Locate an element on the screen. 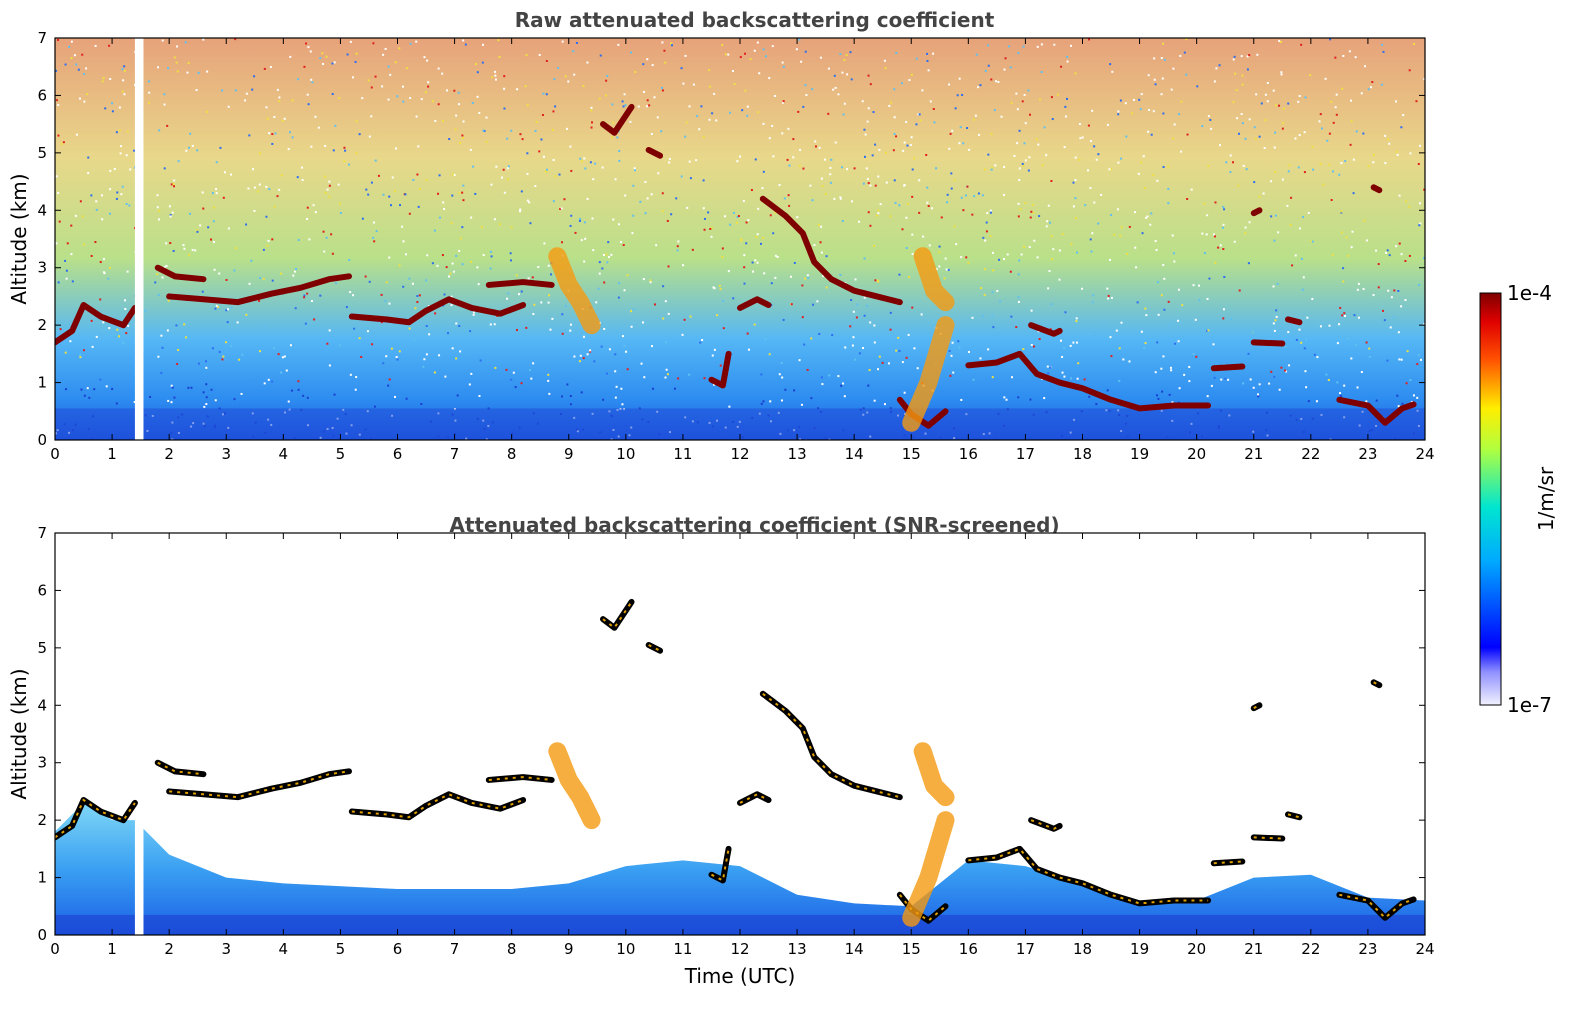 The width and height of the screenshot is (1595, 1020). x-axis-label: Time (UTC) is located at coordinates (740, 976).